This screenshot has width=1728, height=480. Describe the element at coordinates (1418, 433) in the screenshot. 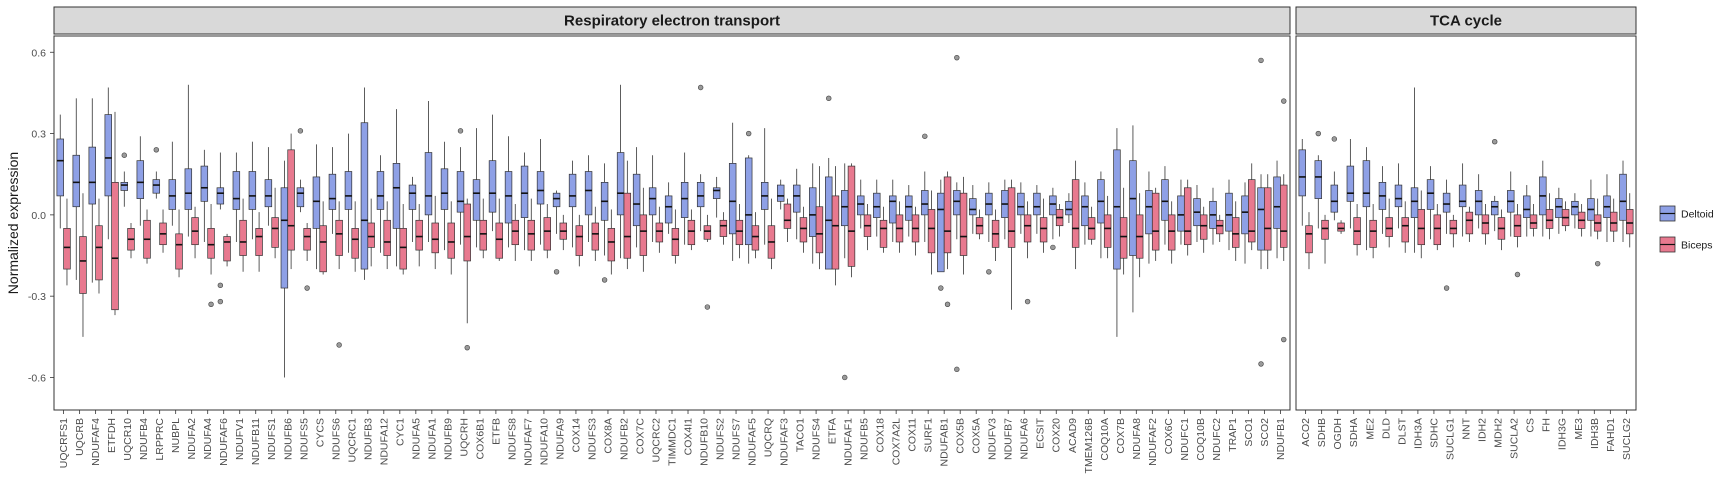

I see `x-tick-label: IDH3A` at that location.